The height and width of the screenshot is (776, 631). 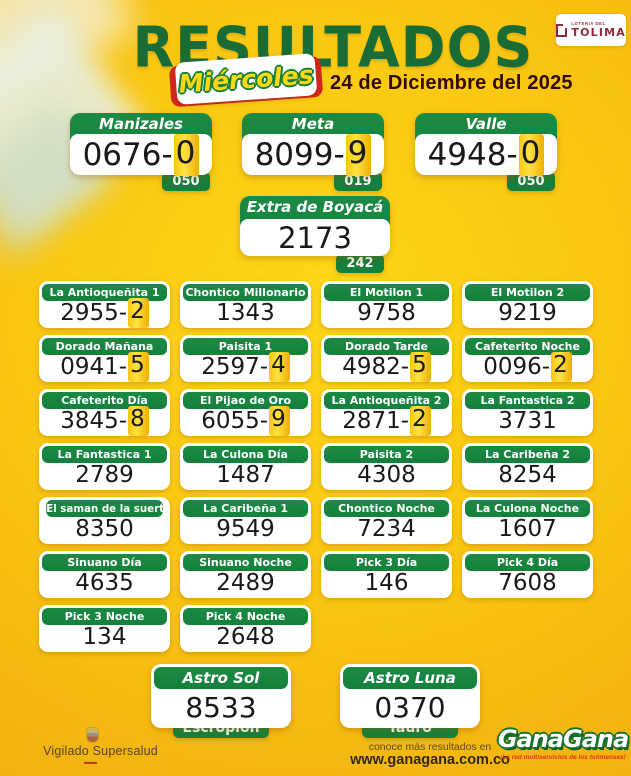 What do you see at coordinates (122, 154) in the screenshot?
I see `number-main: 0676` at bounding box center [122, 154].